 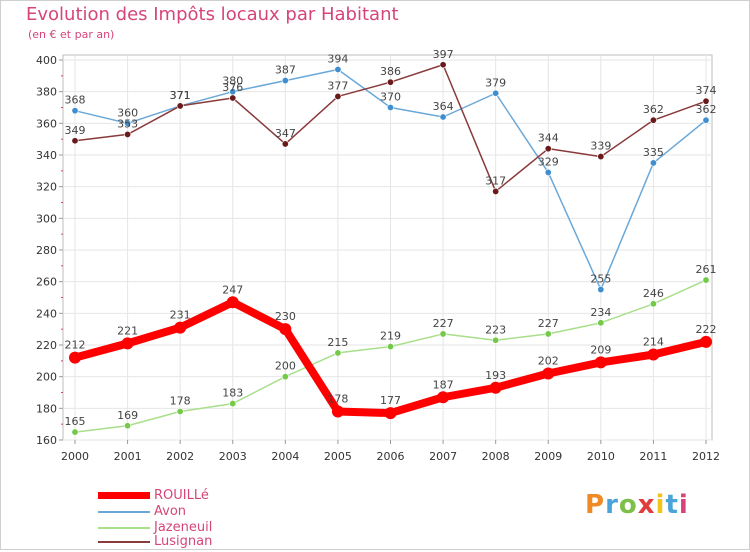 What do you see at coordinates (646, 505) in the screenshot?
I see `logo-letter: x` at bounding box center [646, 505].